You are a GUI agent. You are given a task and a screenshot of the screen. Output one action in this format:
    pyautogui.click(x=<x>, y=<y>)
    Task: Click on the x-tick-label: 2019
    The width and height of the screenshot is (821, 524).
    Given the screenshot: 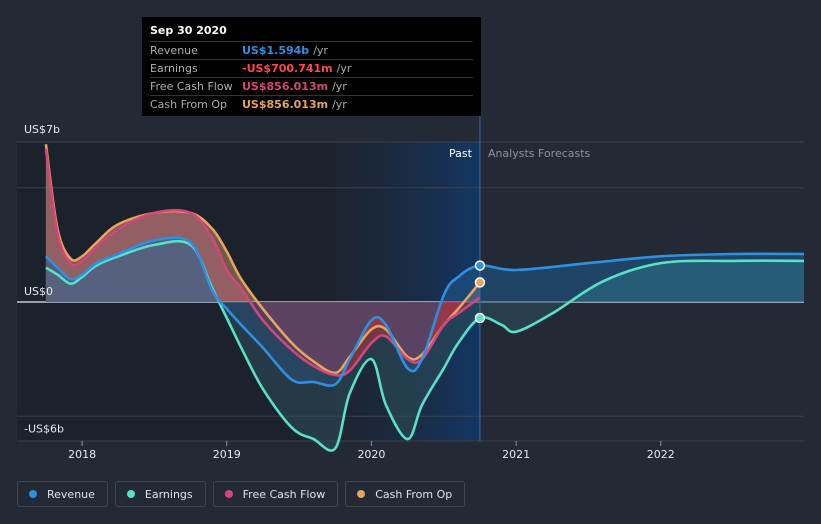 What is the action you would take?
    pyautogui.click(x=227, y=454)
    